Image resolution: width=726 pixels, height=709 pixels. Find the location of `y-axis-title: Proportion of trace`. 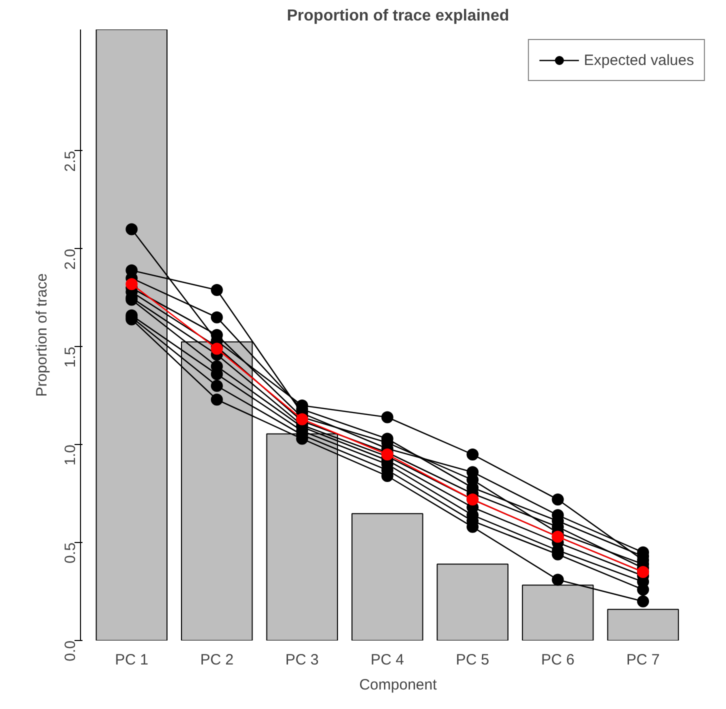

y-axis-title: Proportion of trace is located at coordinates (42, 335).